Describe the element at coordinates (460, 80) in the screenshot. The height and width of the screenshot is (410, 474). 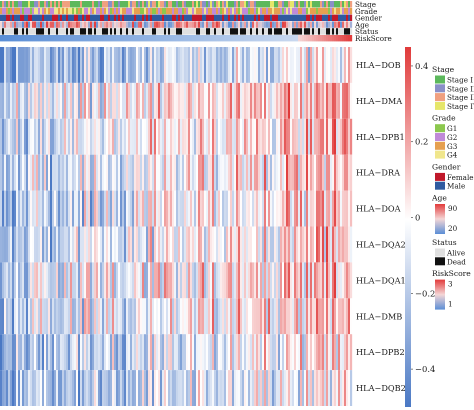
I see `legend-label: Stage I` at that location.